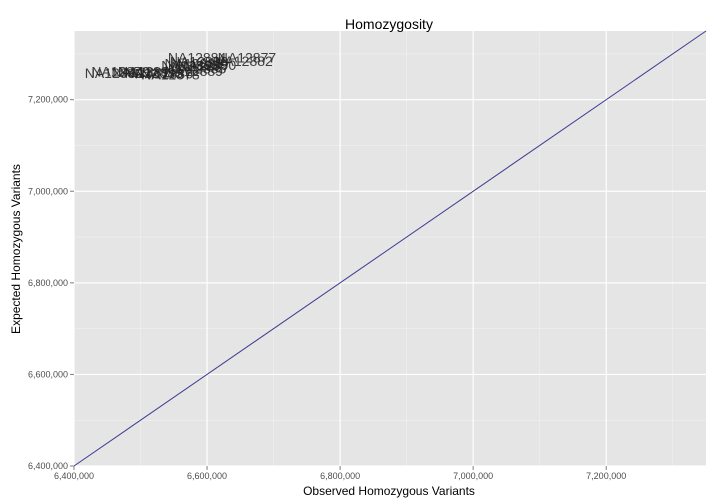 This screenshot has height=504, width=720. I want to click on sample-label: NA12878, so click(170, 75).